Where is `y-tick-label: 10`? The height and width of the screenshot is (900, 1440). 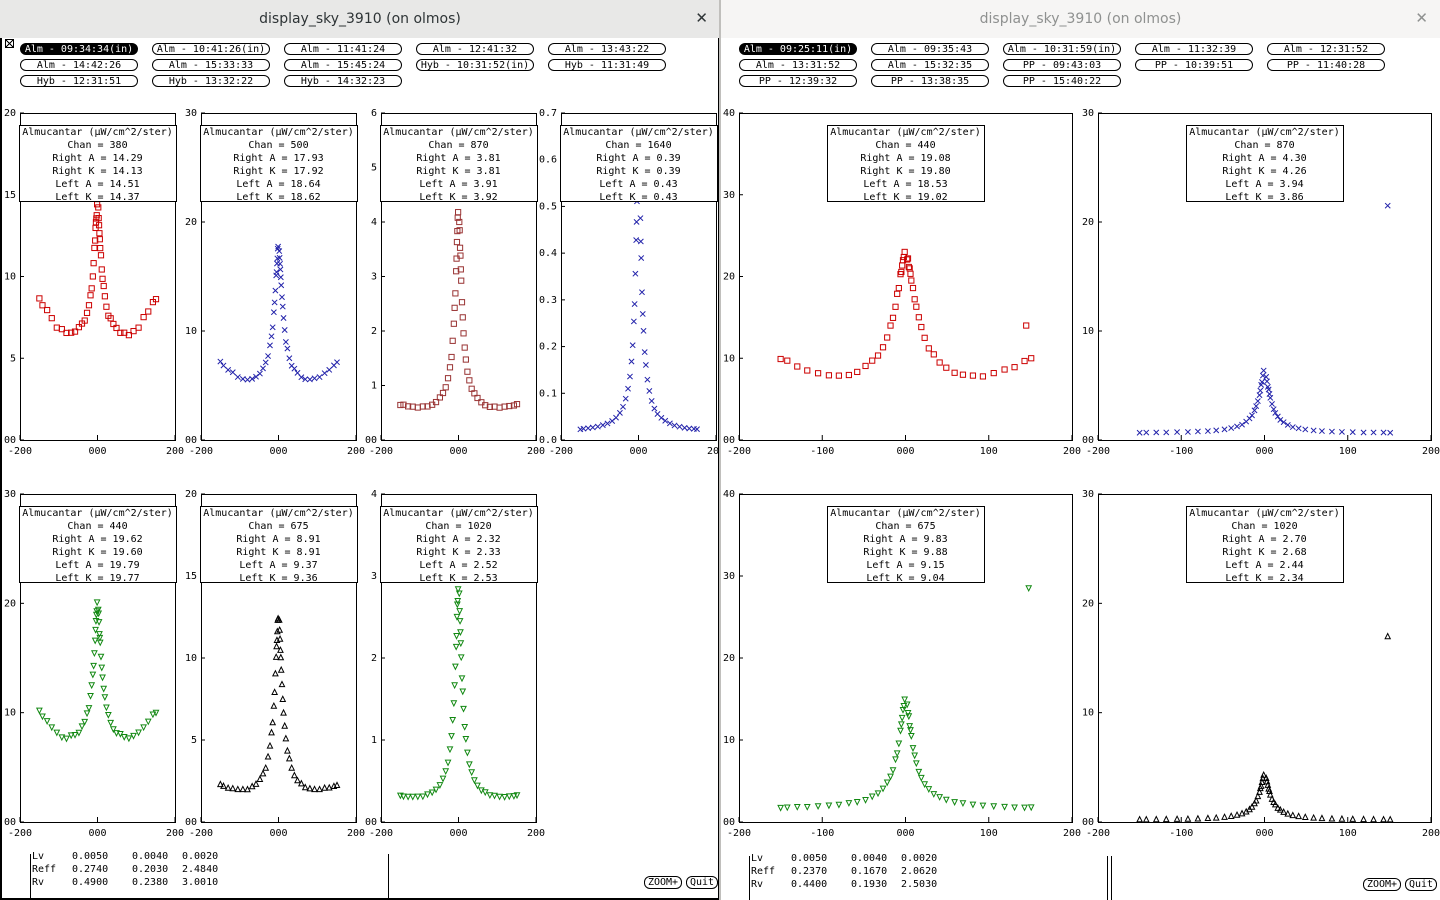 y-tick-label: 10 is located at coordinates (191, 658).